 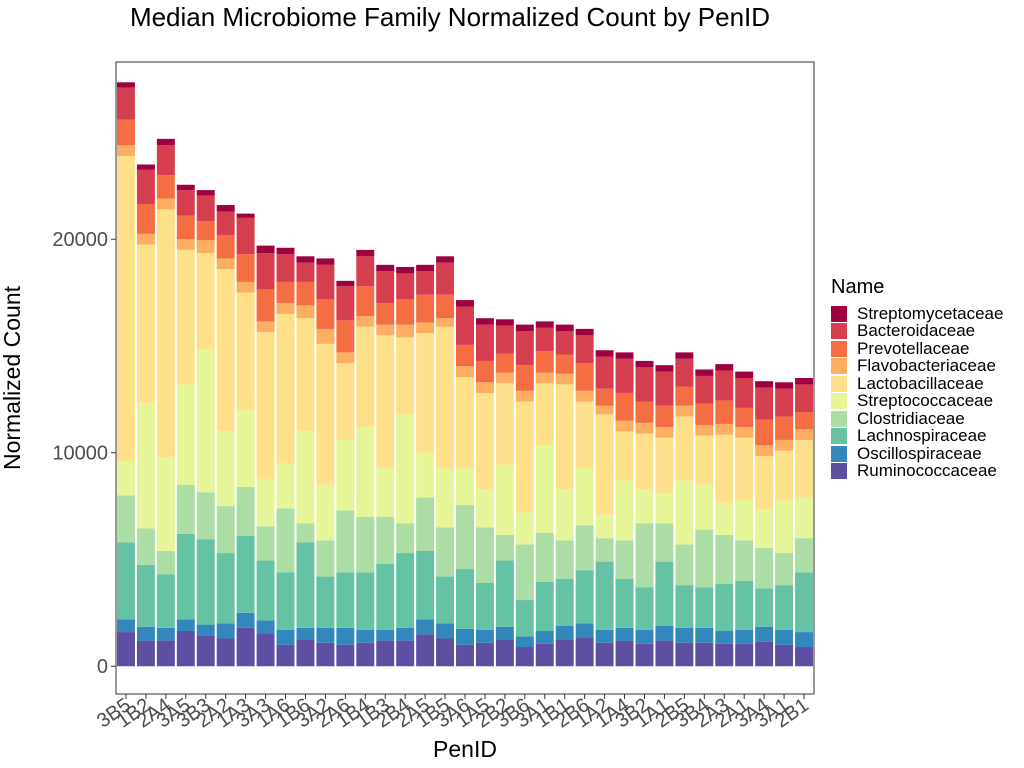 What do you see at coordinates (265, 406) in the screenshot?
I see `bar-segment-3A3-lactobacillaceae` at bounding box center [265, 406].